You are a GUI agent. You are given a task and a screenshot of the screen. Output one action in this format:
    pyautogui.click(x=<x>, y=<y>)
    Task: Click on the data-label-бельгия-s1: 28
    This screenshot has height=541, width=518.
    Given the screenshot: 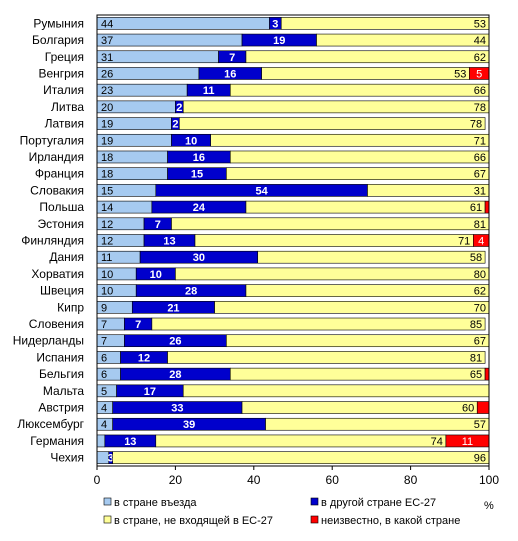 What is the action you would take?
    pyautogui.click(x=175, y=375)
    